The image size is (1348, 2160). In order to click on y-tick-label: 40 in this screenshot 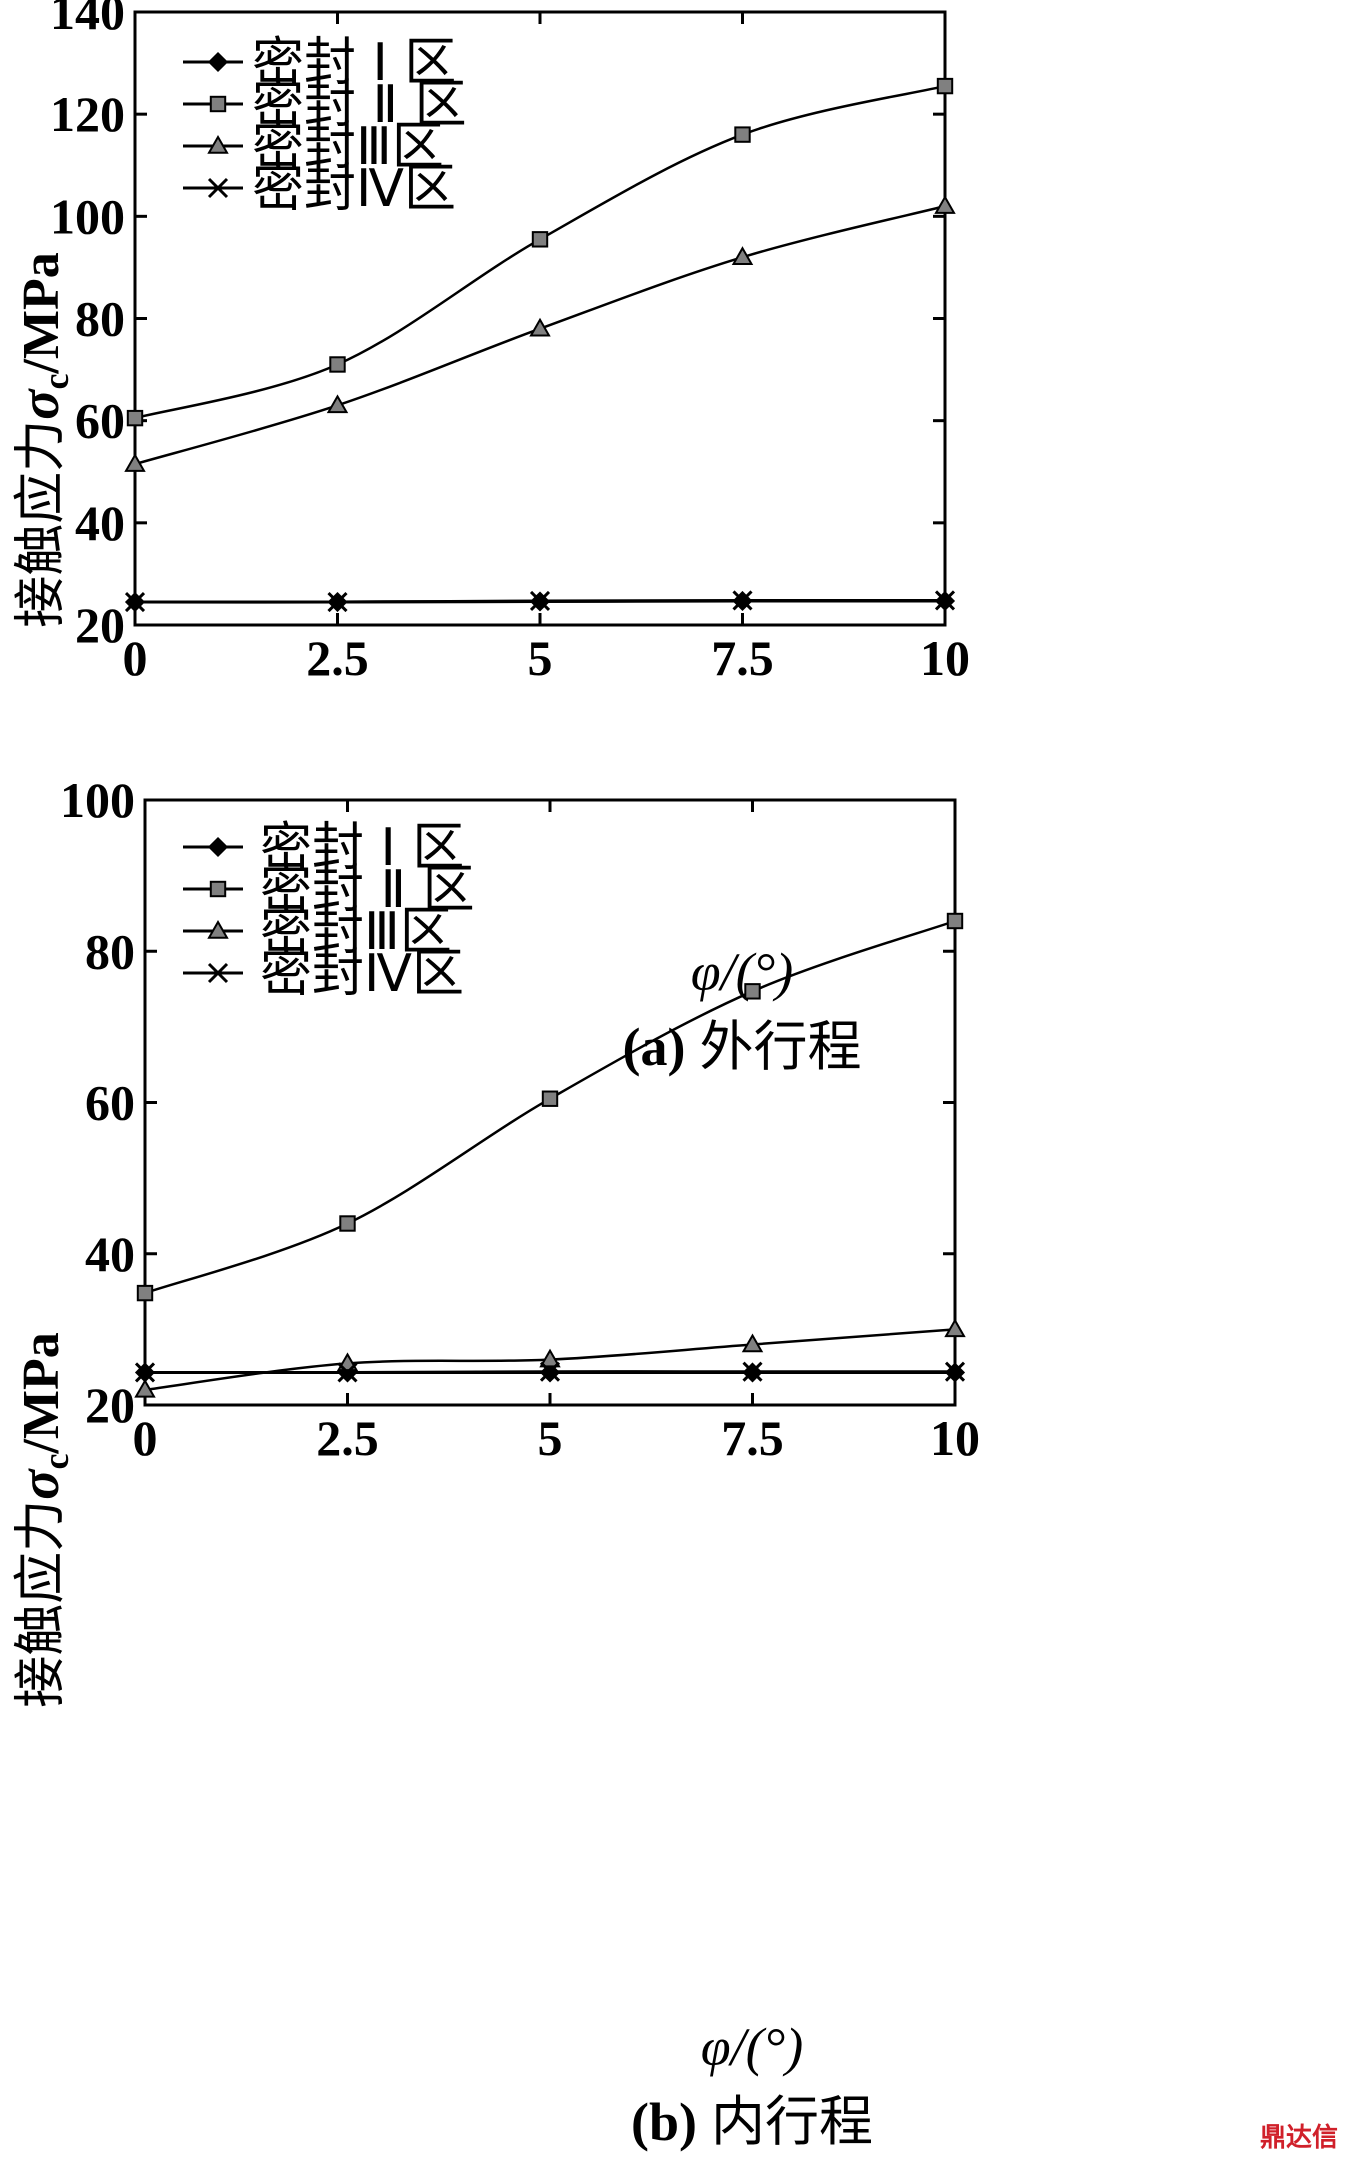, I will do `click(110, 1254)`.